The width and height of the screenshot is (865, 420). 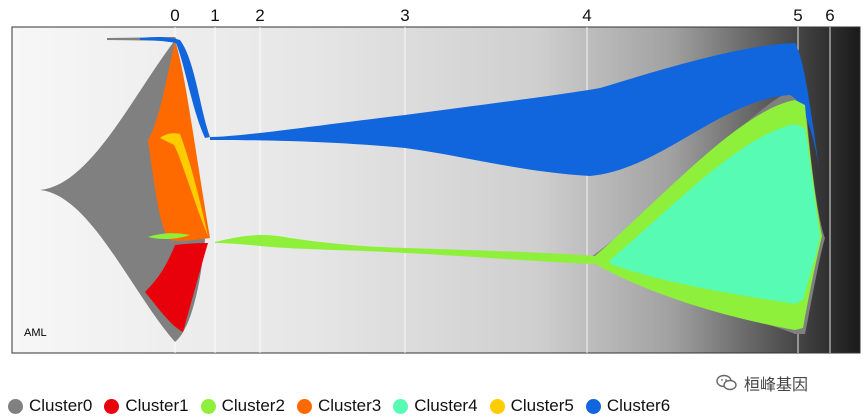 What do you see at coordinates (776, 384) in the screenshot?
I see `watermark-text: 桓峰基因` at bounding box center [776, 384].